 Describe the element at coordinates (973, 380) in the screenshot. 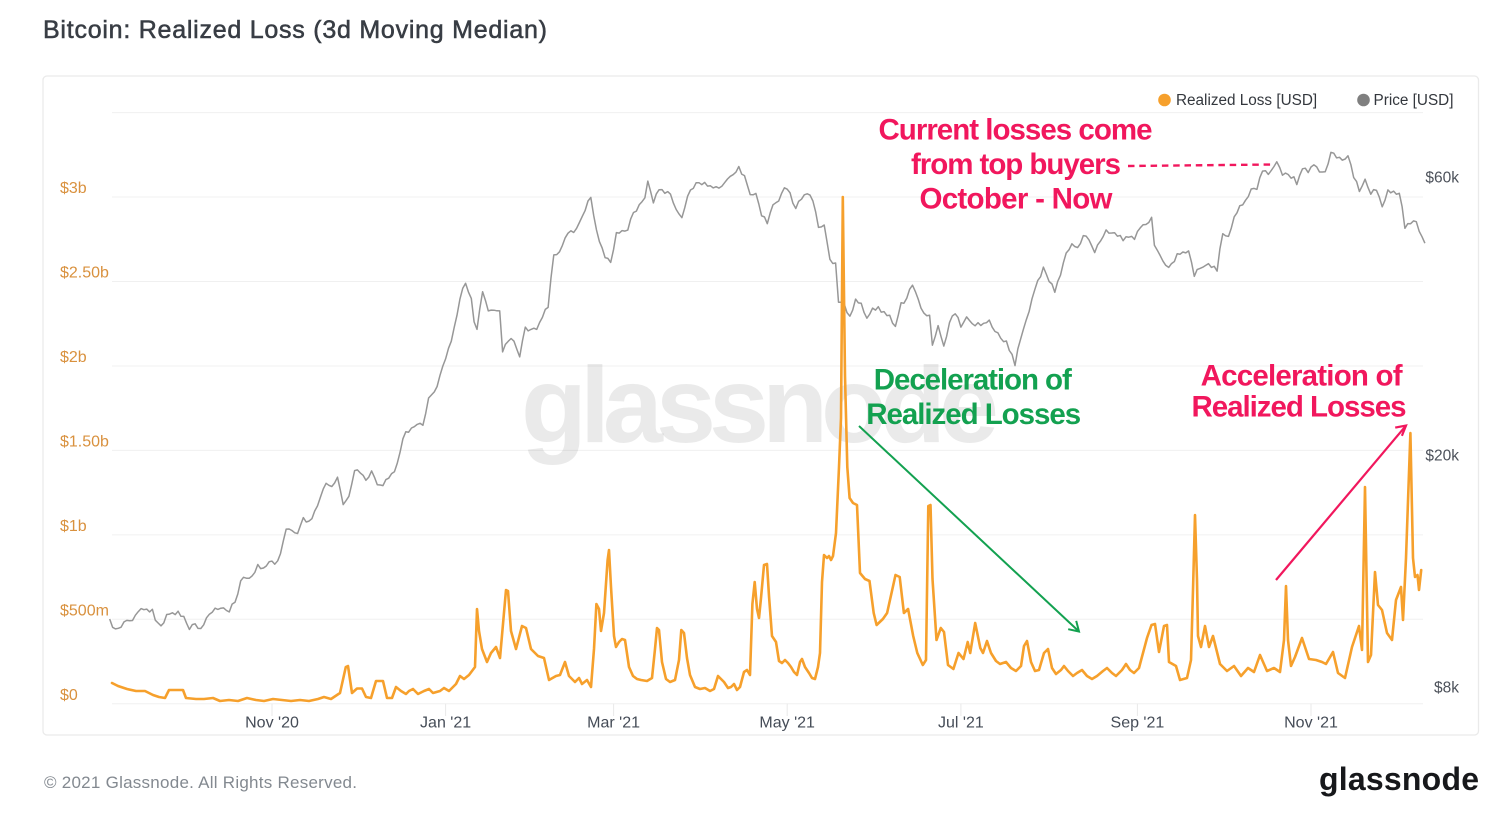

I see `svg-text: Deceleration of` at that location.